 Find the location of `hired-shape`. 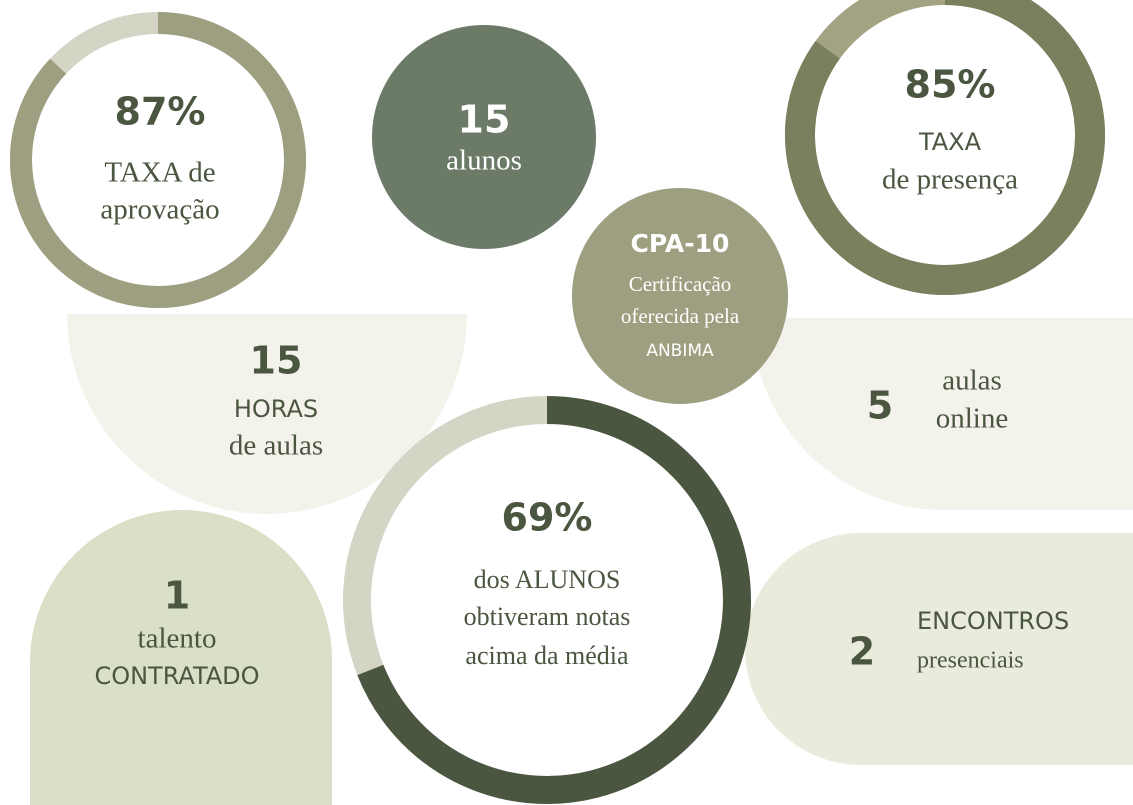

hired-shape is located at coordinates (181, 657).